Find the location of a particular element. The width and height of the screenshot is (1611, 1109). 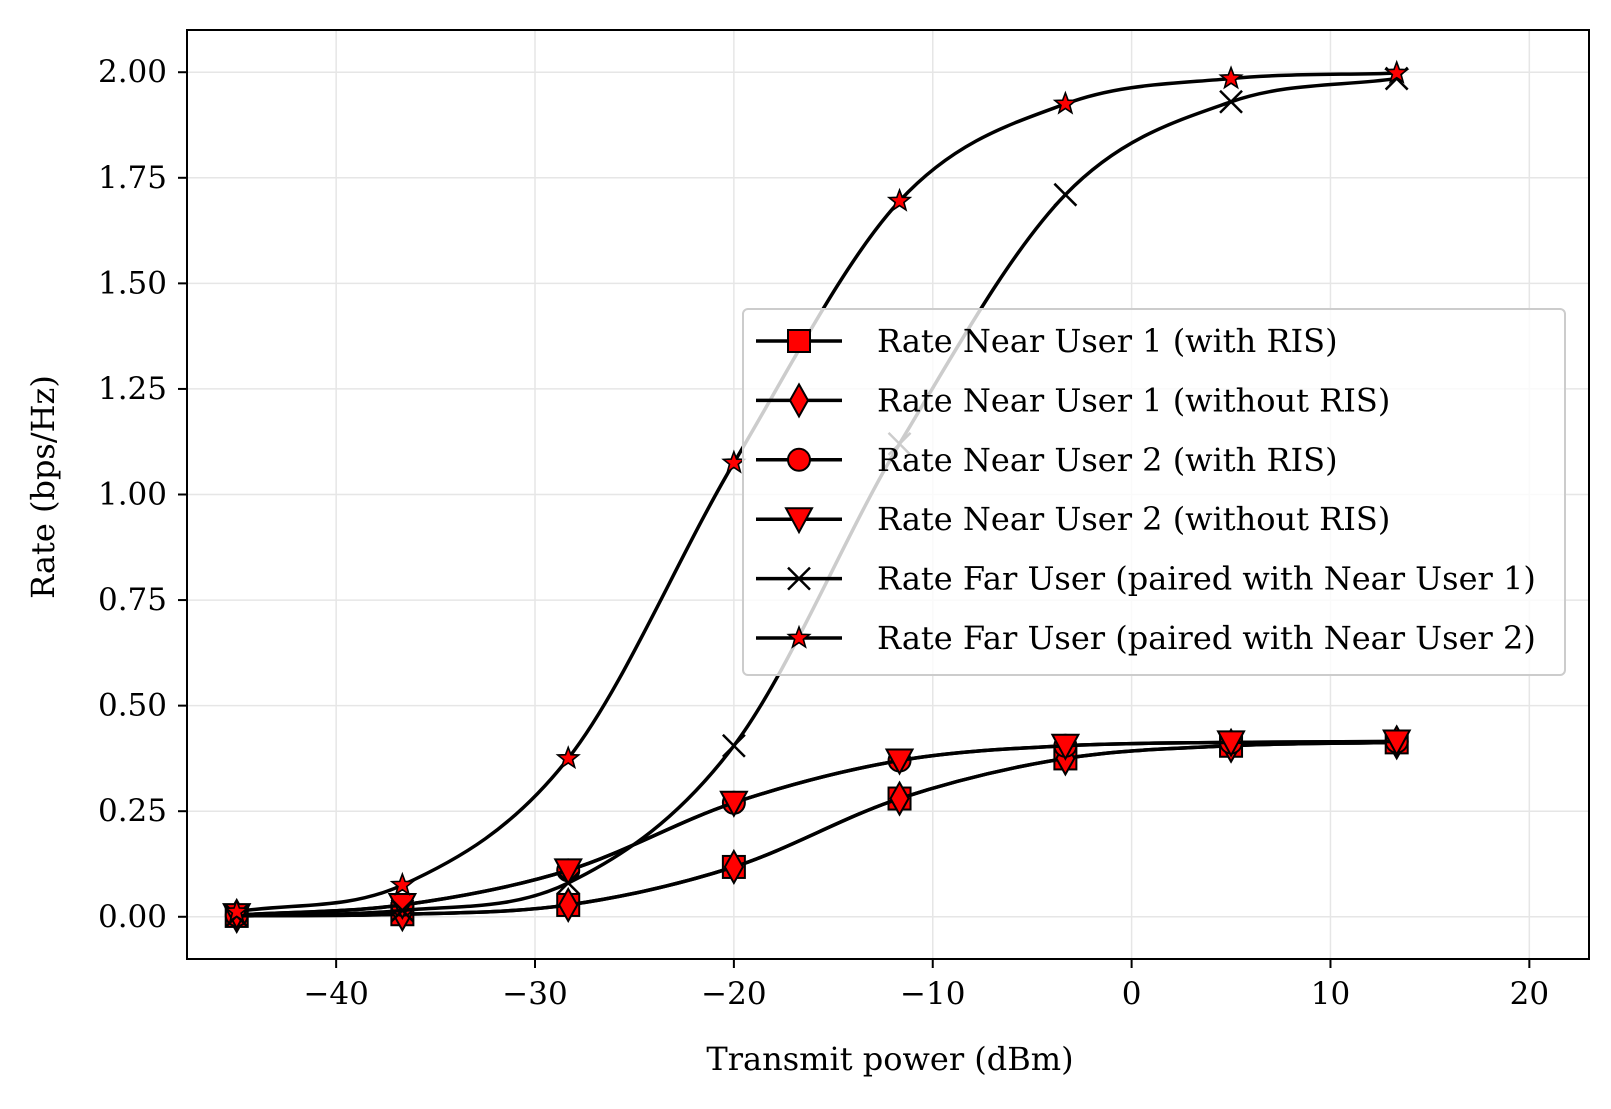

legend-label: Rate Near User 1 (with RIS) is located at coordinates (1107, 341).